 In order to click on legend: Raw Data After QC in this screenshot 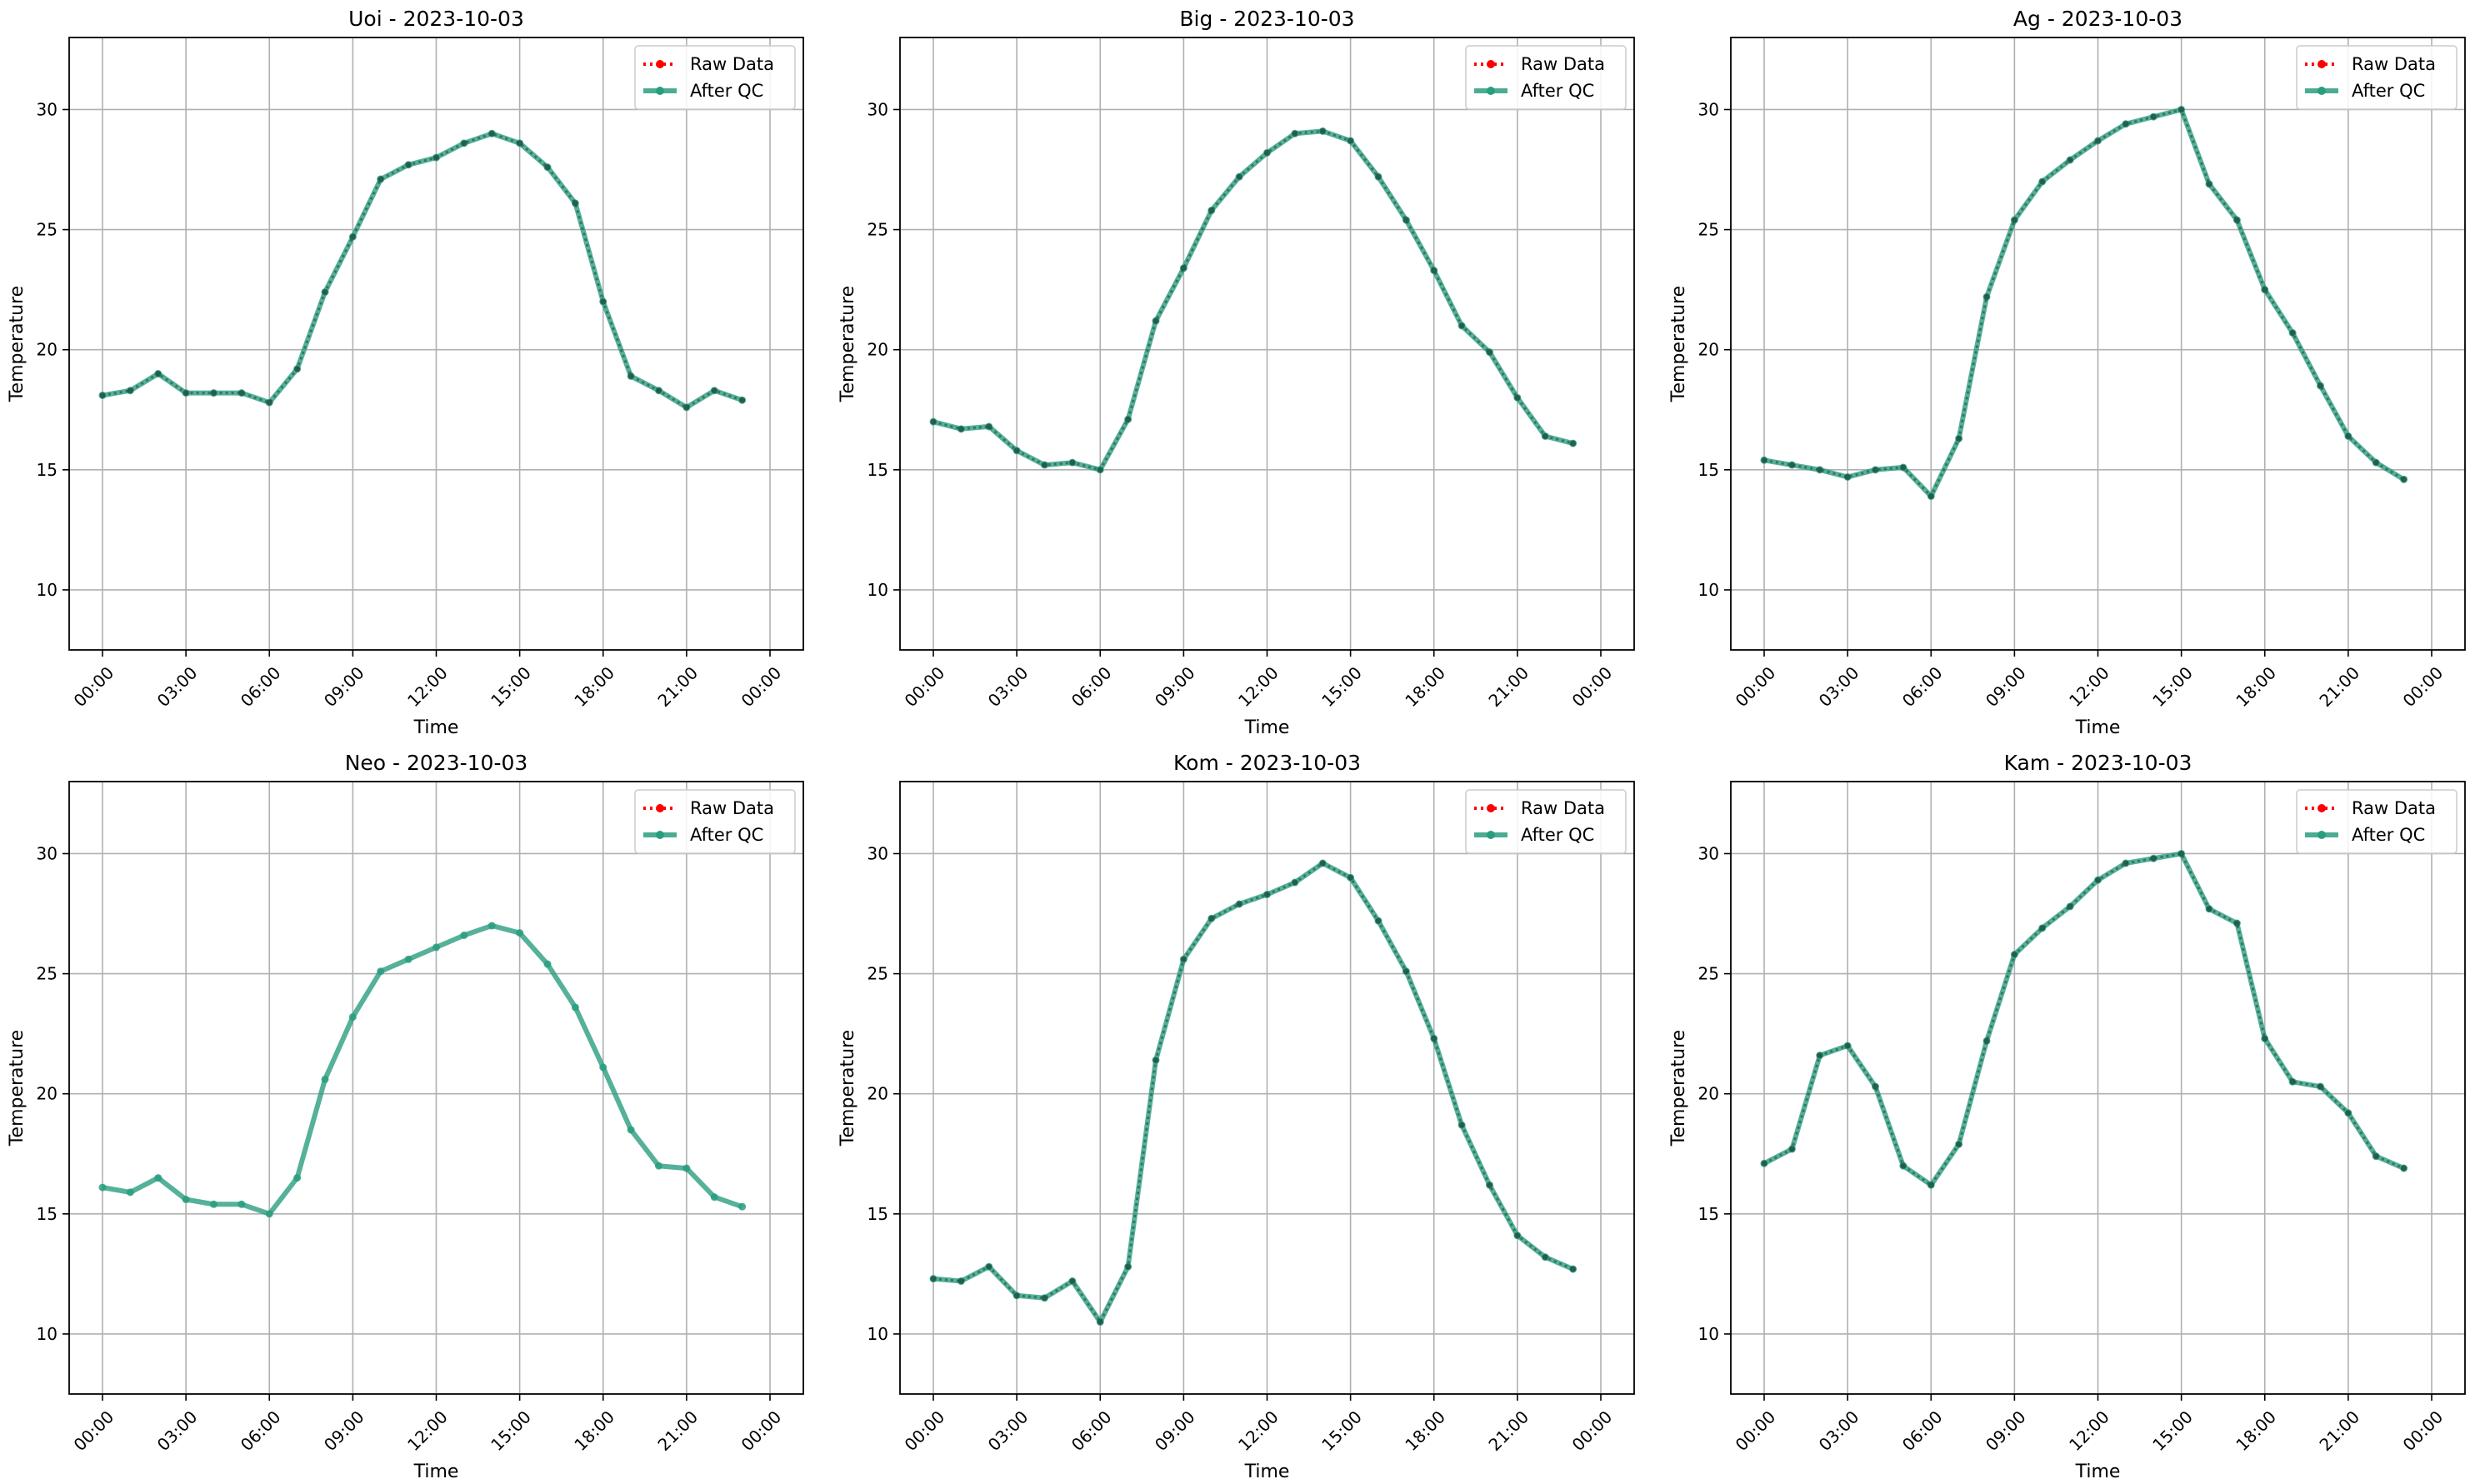, I will do `click(1546, 821)`.